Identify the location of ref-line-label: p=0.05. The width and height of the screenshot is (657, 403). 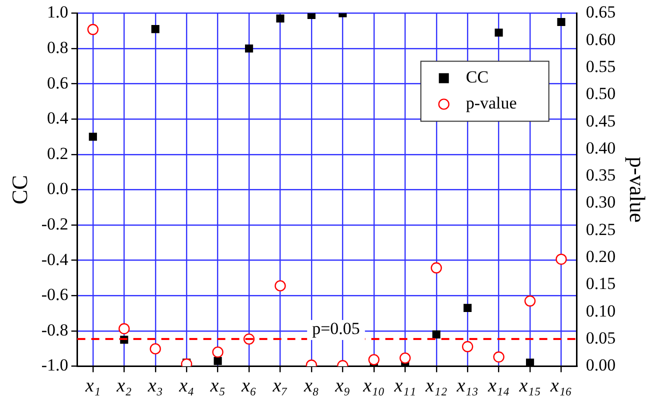
(336, 328).